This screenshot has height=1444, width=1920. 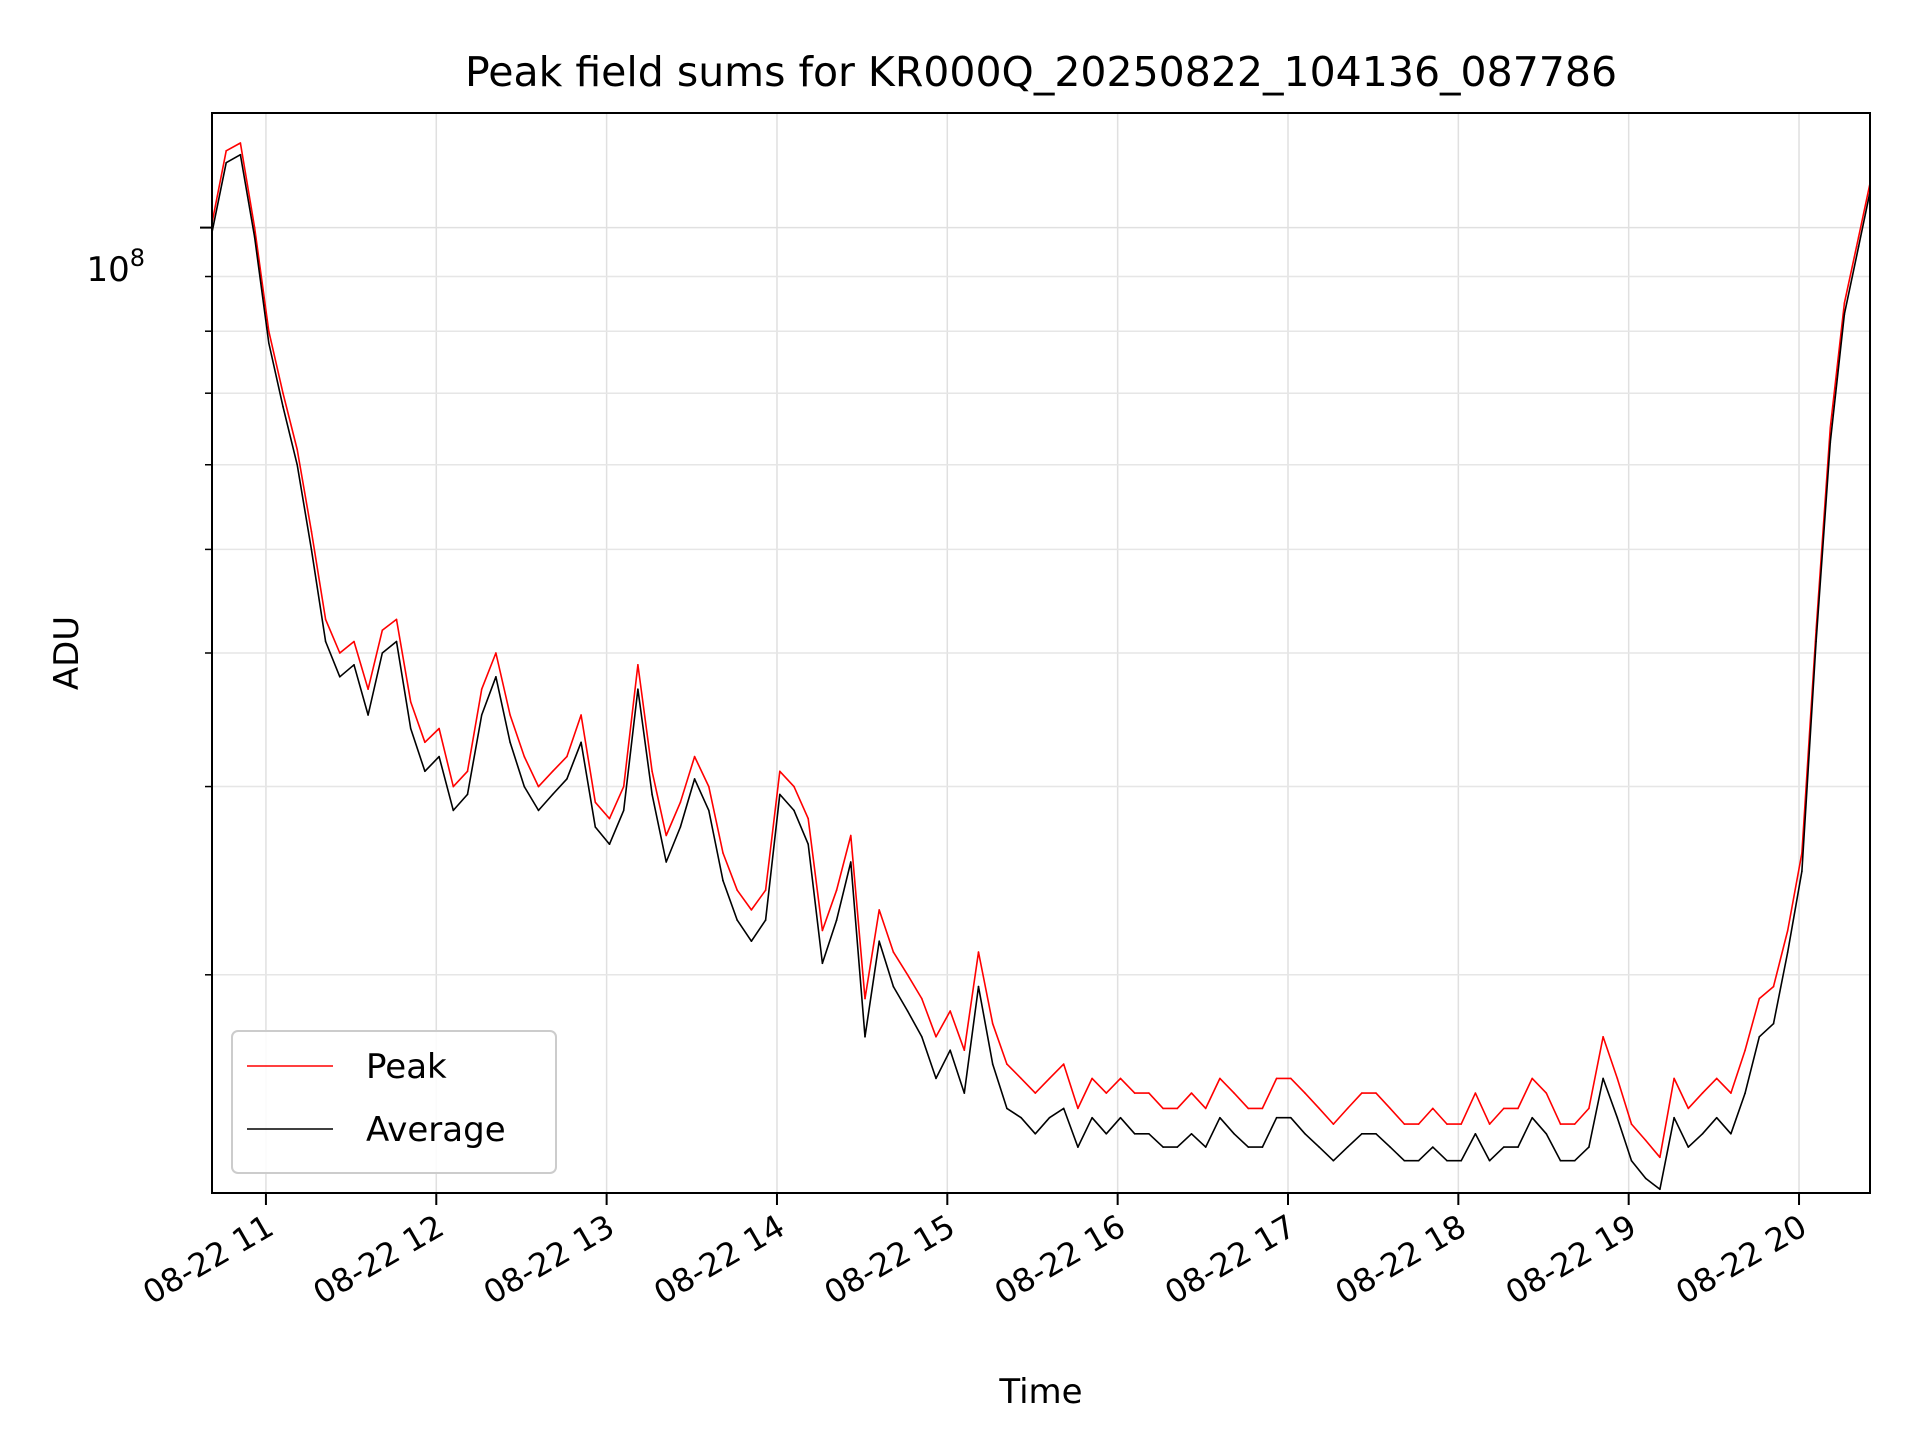 I want to click on legend: Peak Average, so click(x=394, y=1102).